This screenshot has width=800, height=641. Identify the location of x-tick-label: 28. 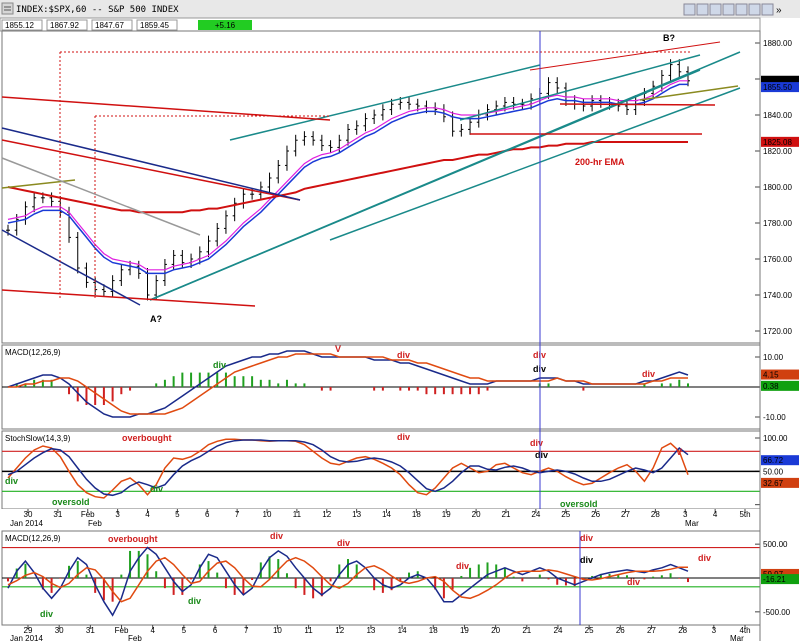
(655, 514).